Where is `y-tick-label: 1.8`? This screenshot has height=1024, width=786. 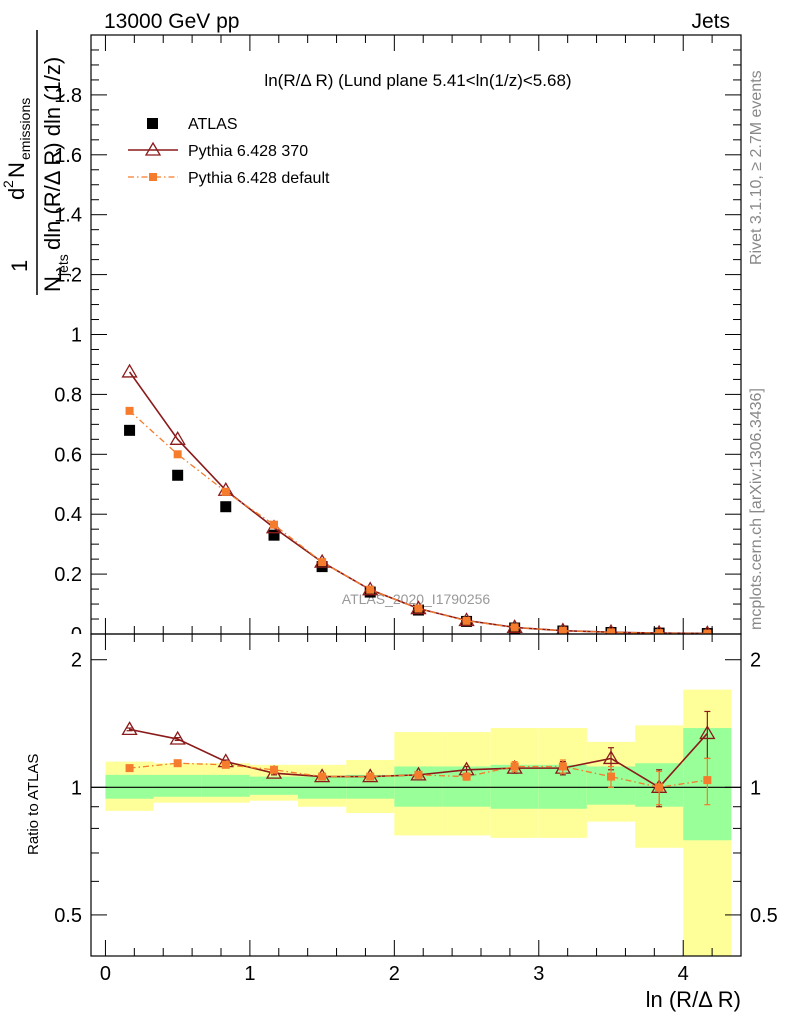
y-tick-label: 1.8 is located at coordinates (68, 96).